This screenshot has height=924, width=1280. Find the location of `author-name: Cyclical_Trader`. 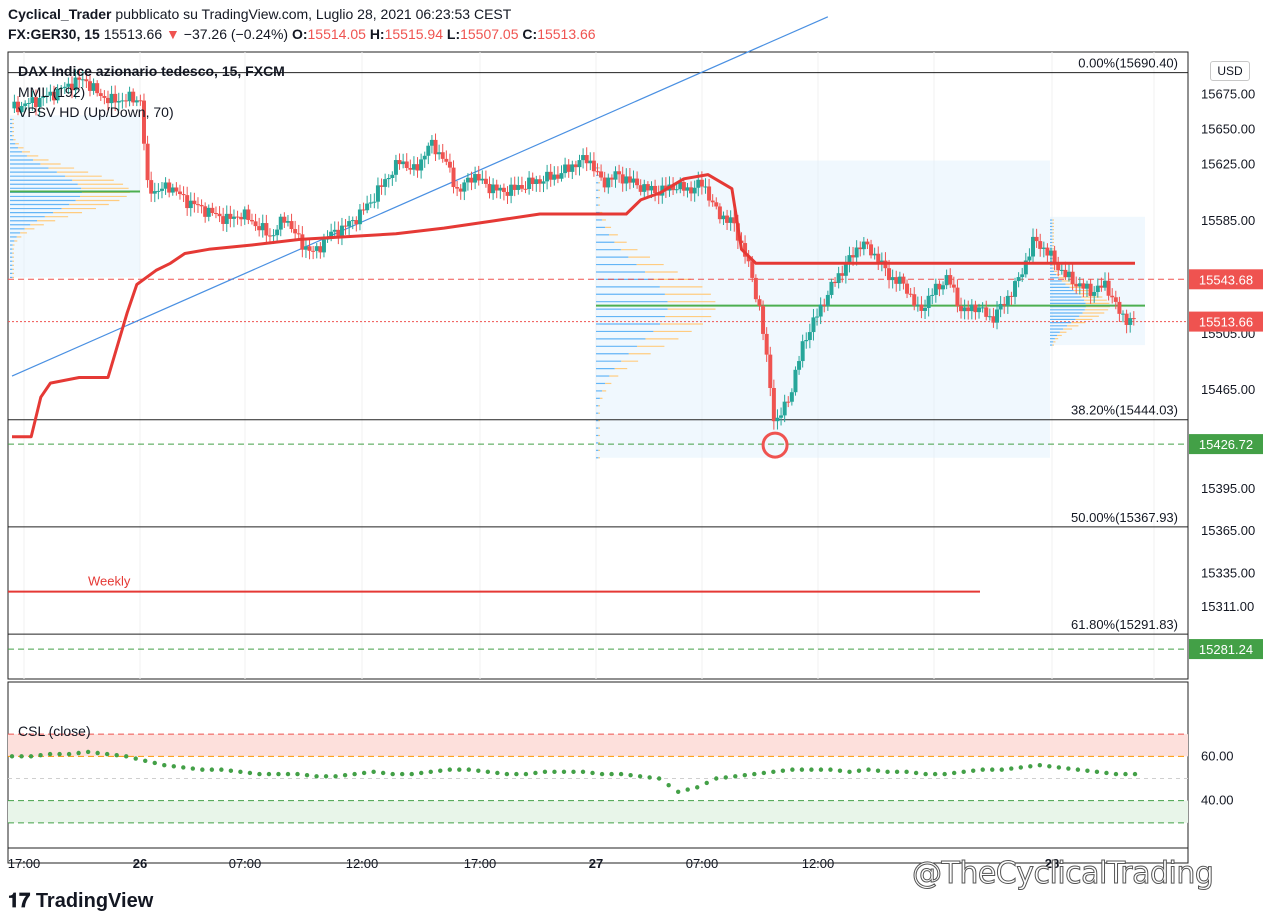

author-name: Cyclical_Trader is located at coordinates (60, 14).